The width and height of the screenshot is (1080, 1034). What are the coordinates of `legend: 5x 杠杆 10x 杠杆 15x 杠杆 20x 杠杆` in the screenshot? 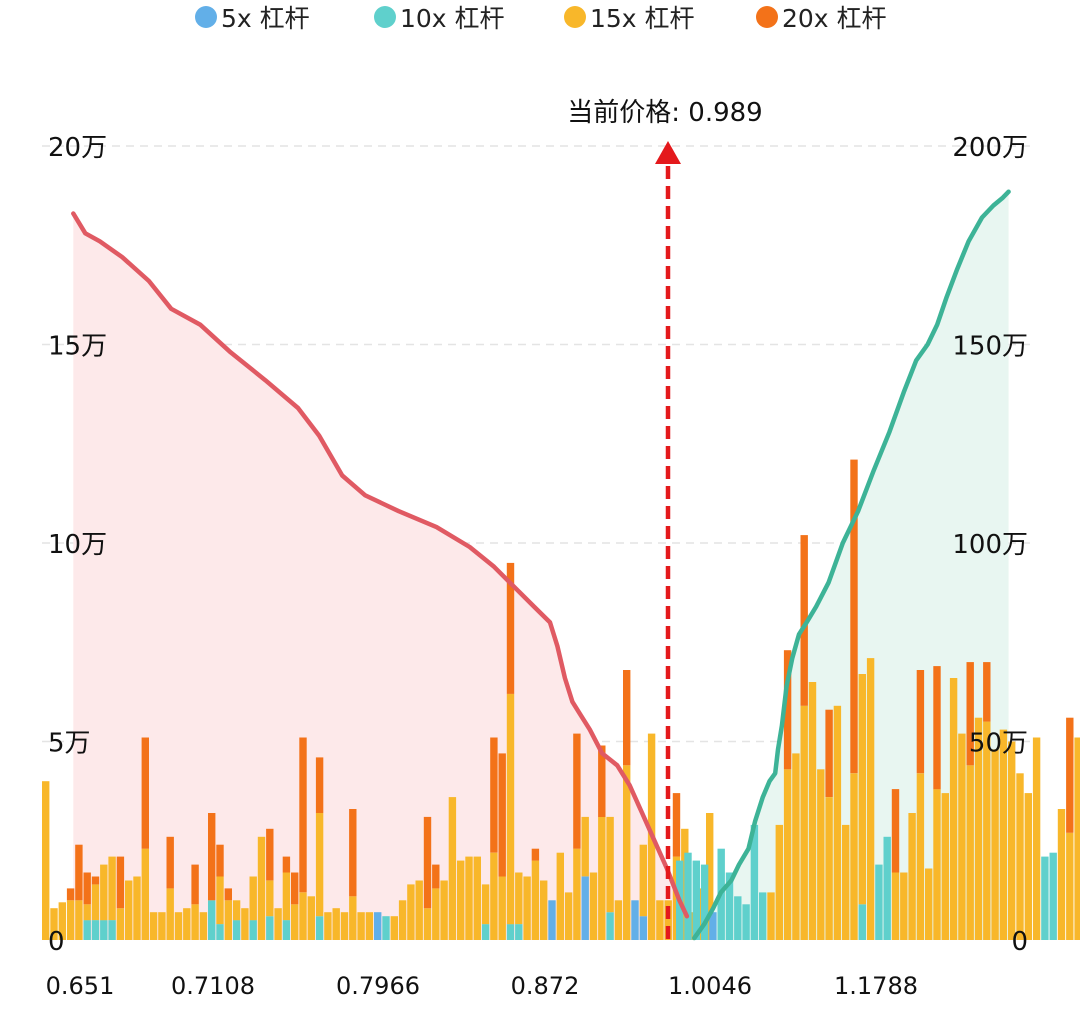 It's located at (540, 17).